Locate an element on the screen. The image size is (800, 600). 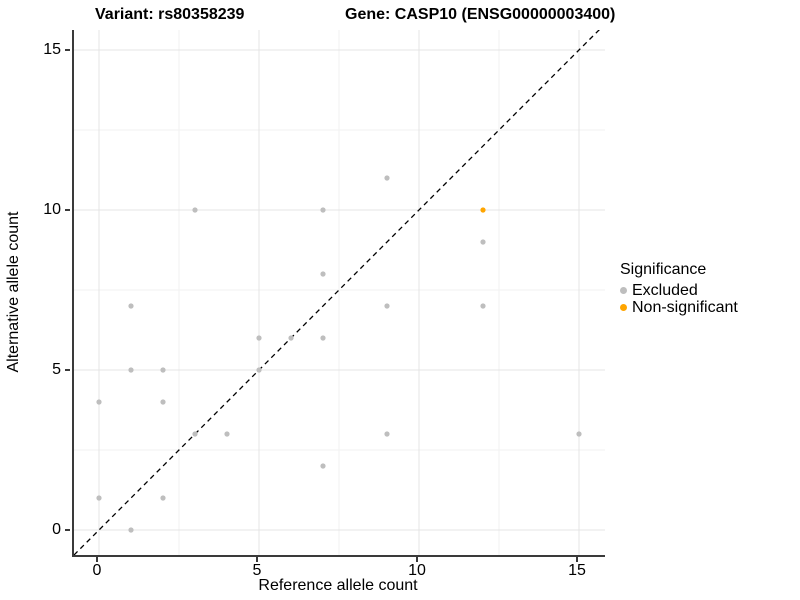
y-tick-label: 5 is located at coordinates (56, 369).